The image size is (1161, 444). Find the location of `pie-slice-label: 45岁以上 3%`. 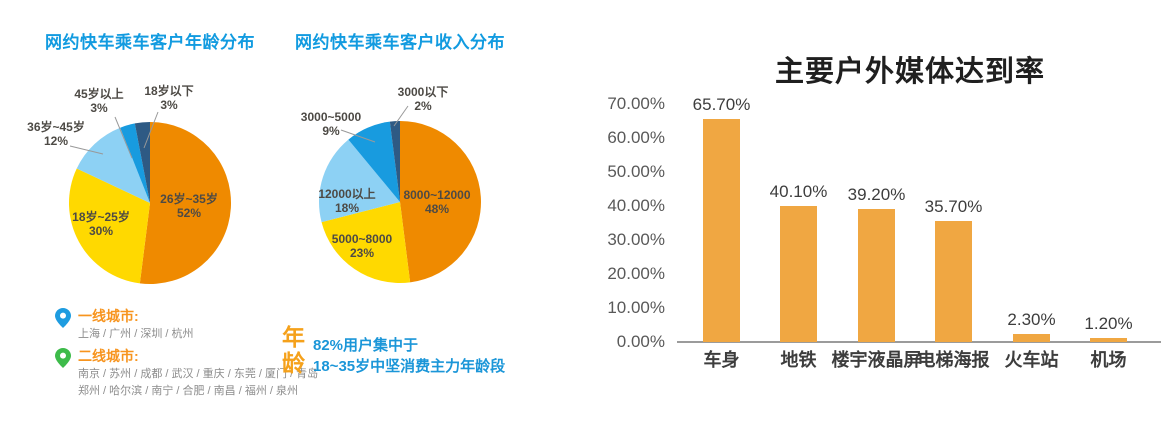

pie-slice-label: 45岁以上 3% is located at coordinates (98, 101).